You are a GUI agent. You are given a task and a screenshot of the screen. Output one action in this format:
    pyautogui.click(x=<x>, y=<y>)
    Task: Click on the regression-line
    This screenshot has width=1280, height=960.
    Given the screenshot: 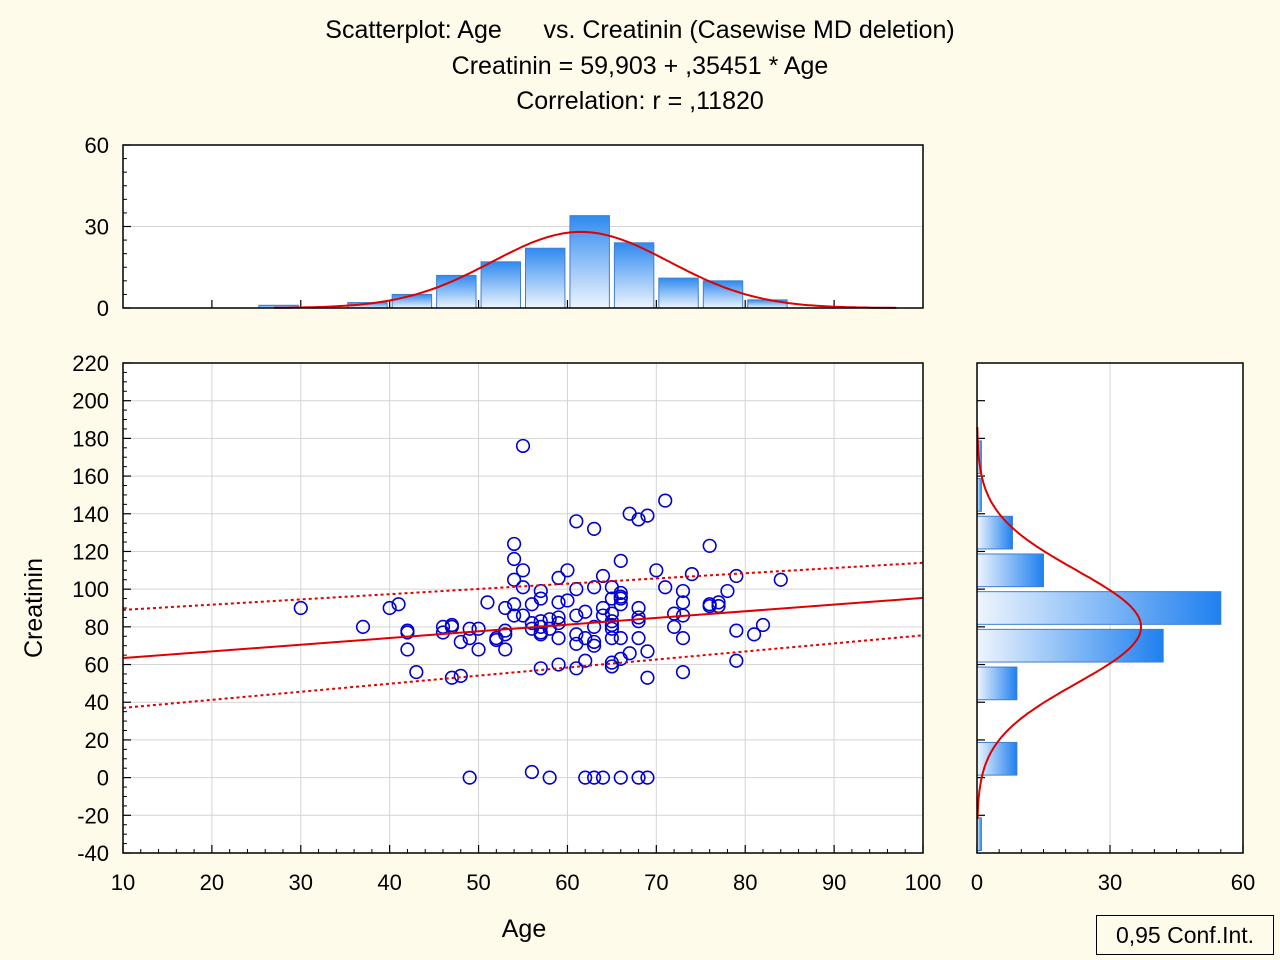 What is the action you would take?
    pyautogui.click(x=523, y=628)
    